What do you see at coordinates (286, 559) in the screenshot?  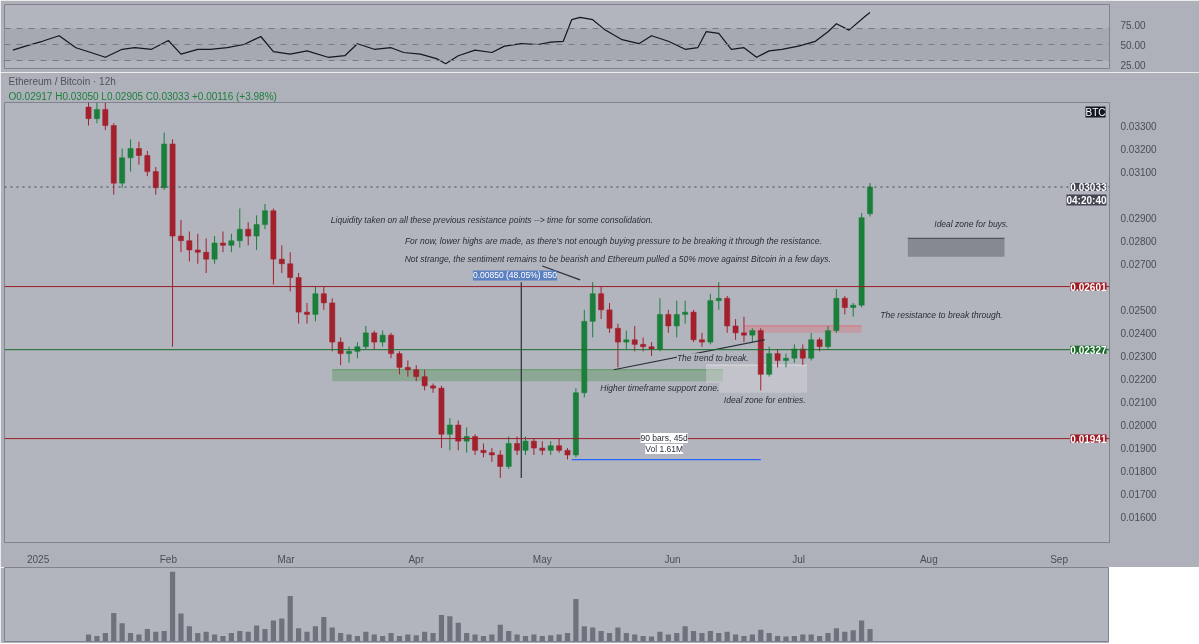 I see `x-tick-label: Mar` at bounding box center [286, 559].